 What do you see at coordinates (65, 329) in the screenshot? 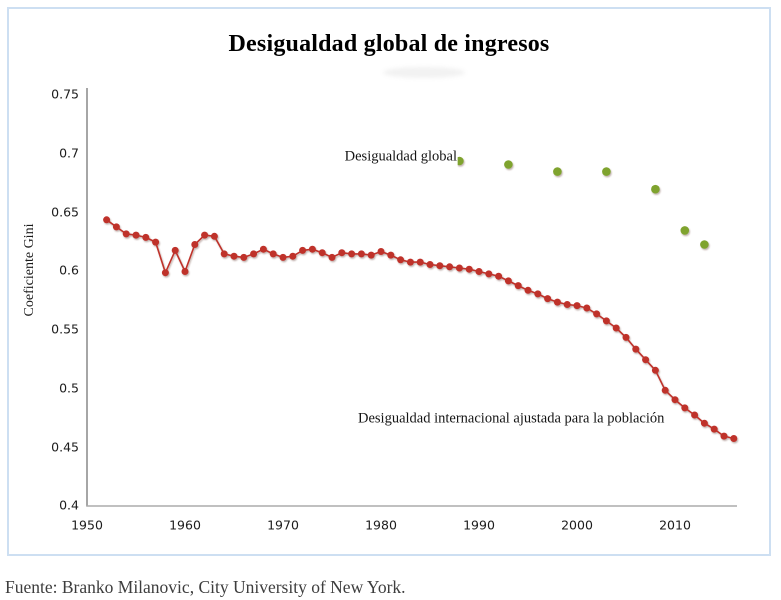
I see `y-axis-tick-label: 0.55` at bounding box center [65, 329].